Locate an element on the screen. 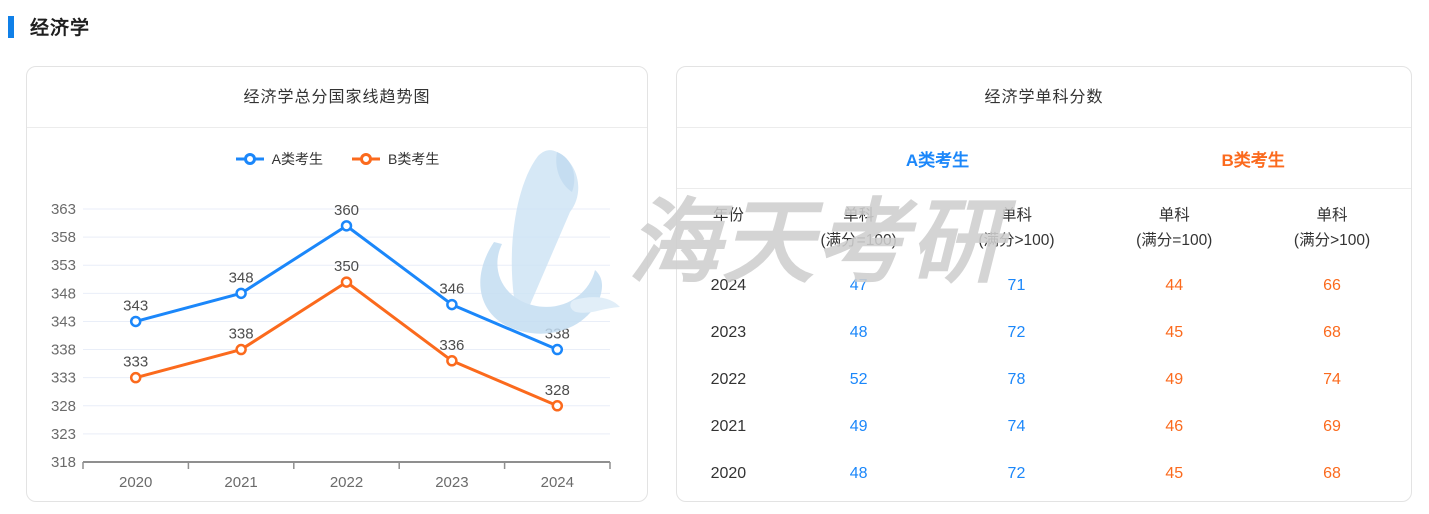  score-cell: 46 is located at coordinates (1174, 426).